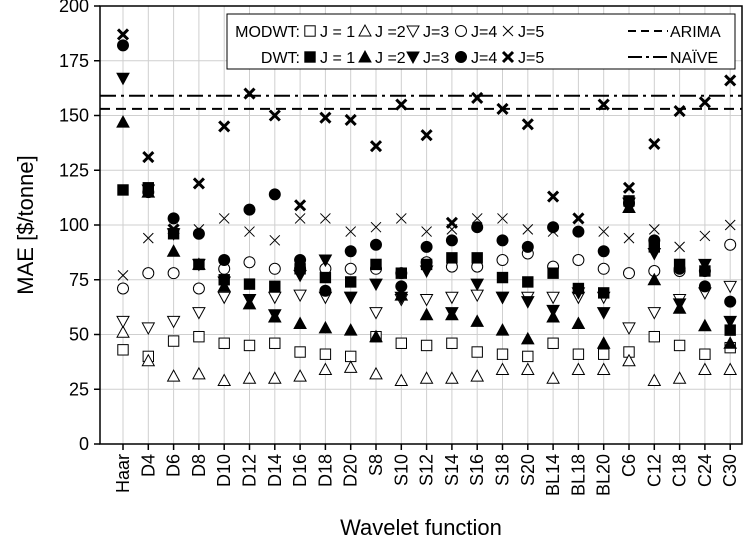  I want to click on x-tick-label: S16, so click(477, 470).